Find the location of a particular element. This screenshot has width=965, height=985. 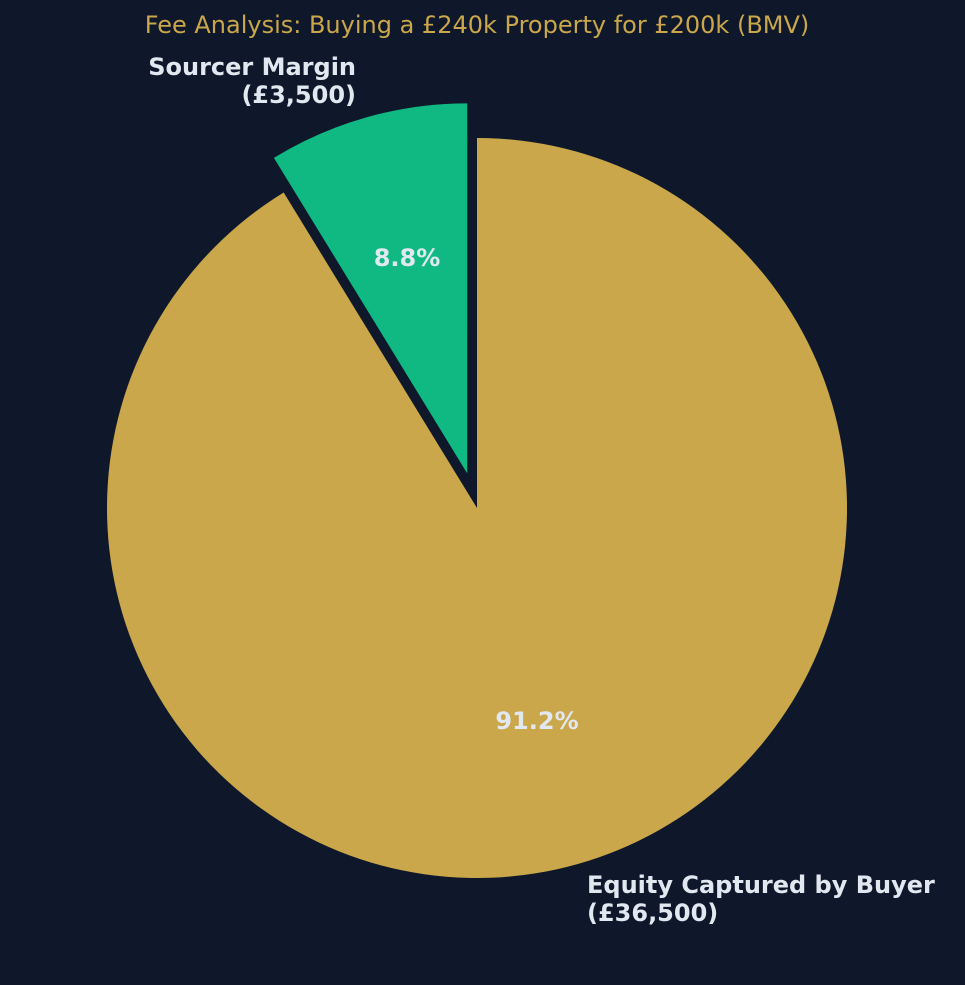

slice-percent-sourcer: 8.8% is located at coordinates (407, 258).